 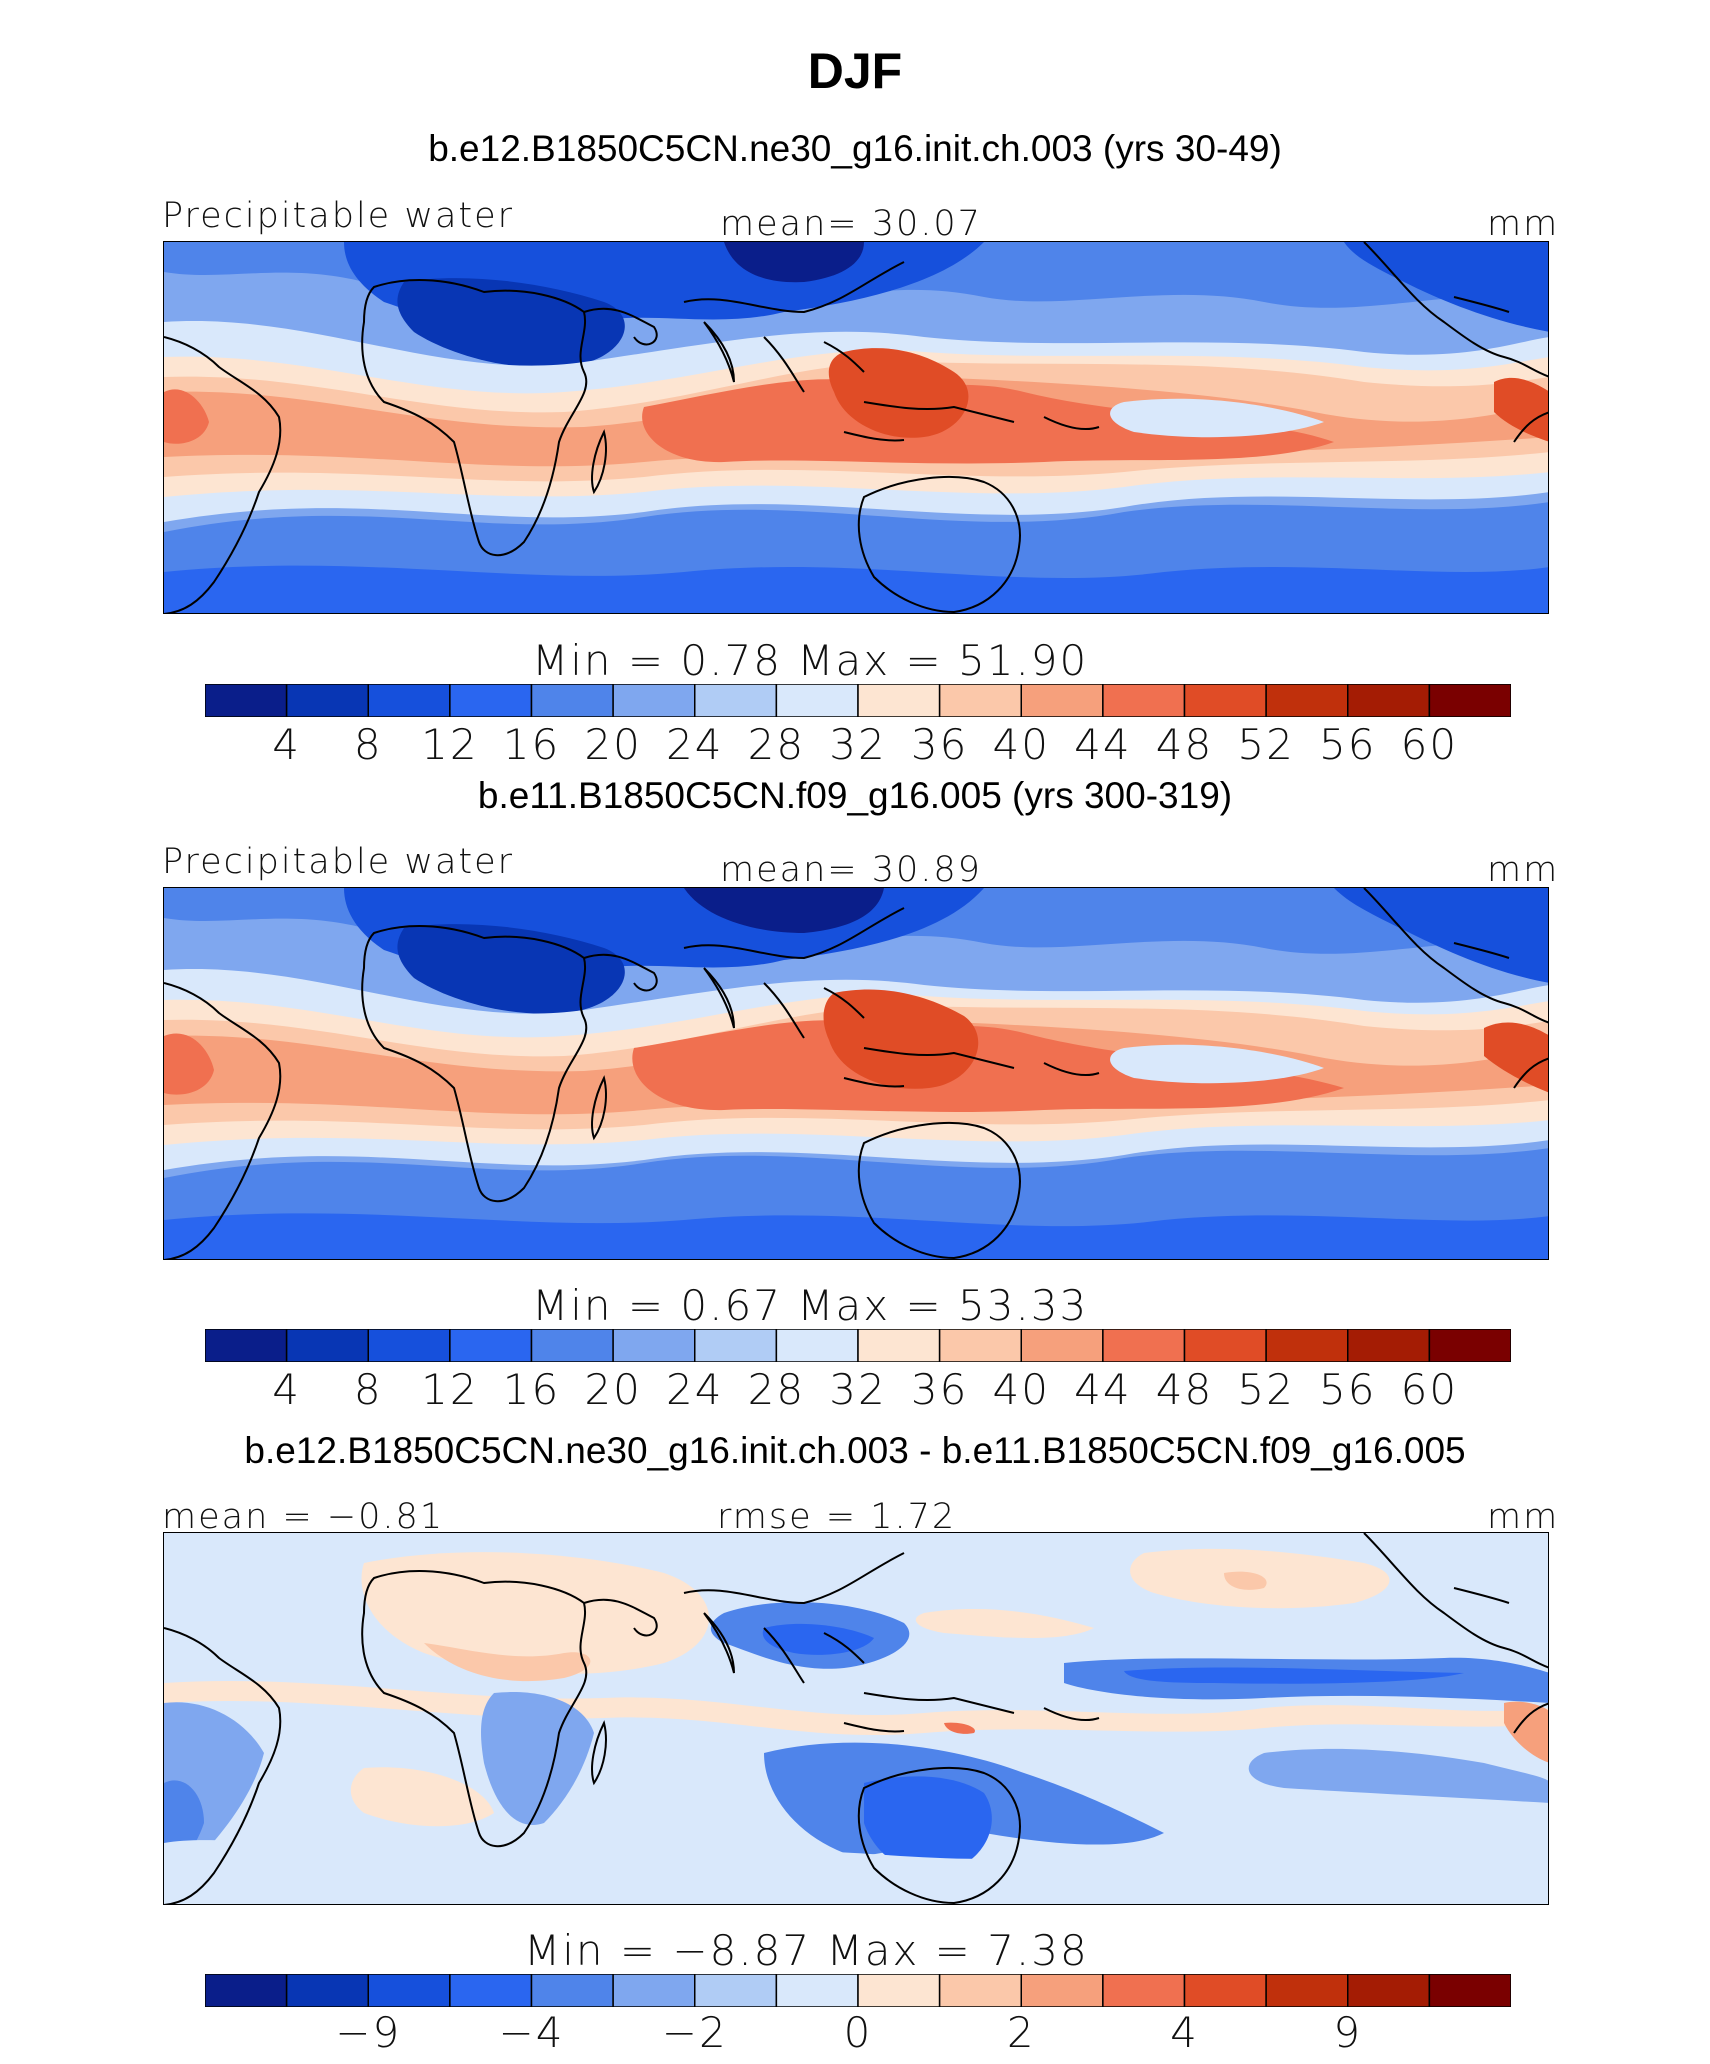 What do you see at coordinates (1103, 744) in the screenshot?
I see `colorbar-tick-label: 44` at bounding box center [1103, 744].